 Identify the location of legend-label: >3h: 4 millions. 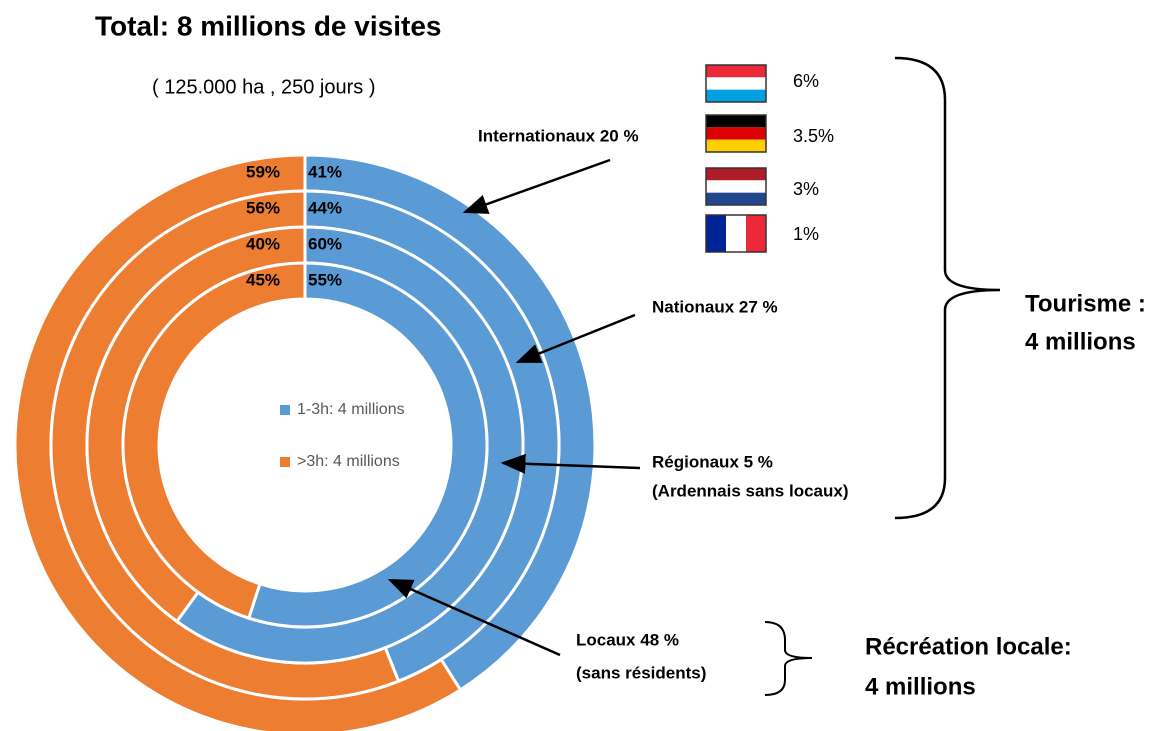
(348, 461).